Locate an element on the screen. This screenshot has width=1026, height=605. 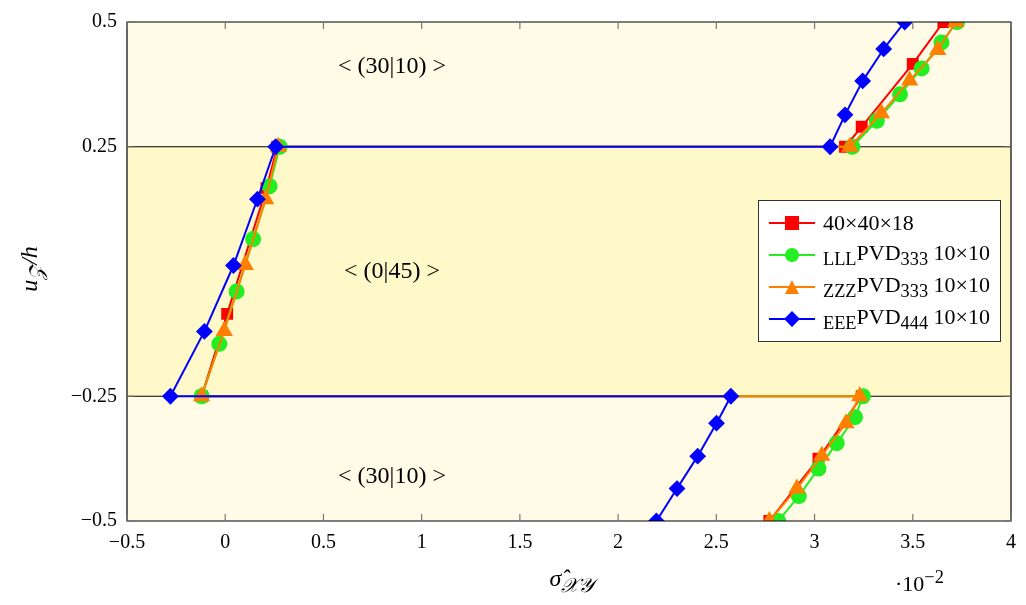
x-tick-label: 1.5 is located at coordinates (520, 541).